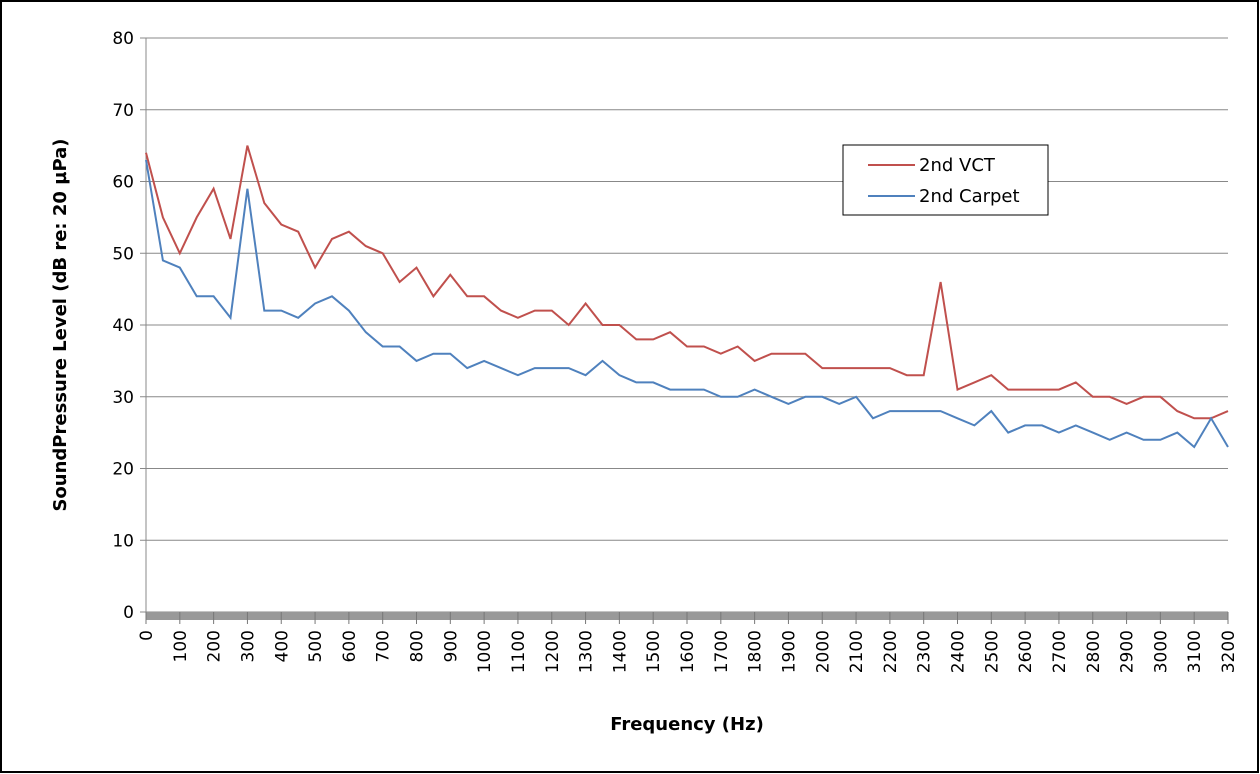 This screenshot has height=774, width=1260. Describe the element at coordinates (1128, 651) in the screenshot. I see `x-tick-label: 2900` at that location.